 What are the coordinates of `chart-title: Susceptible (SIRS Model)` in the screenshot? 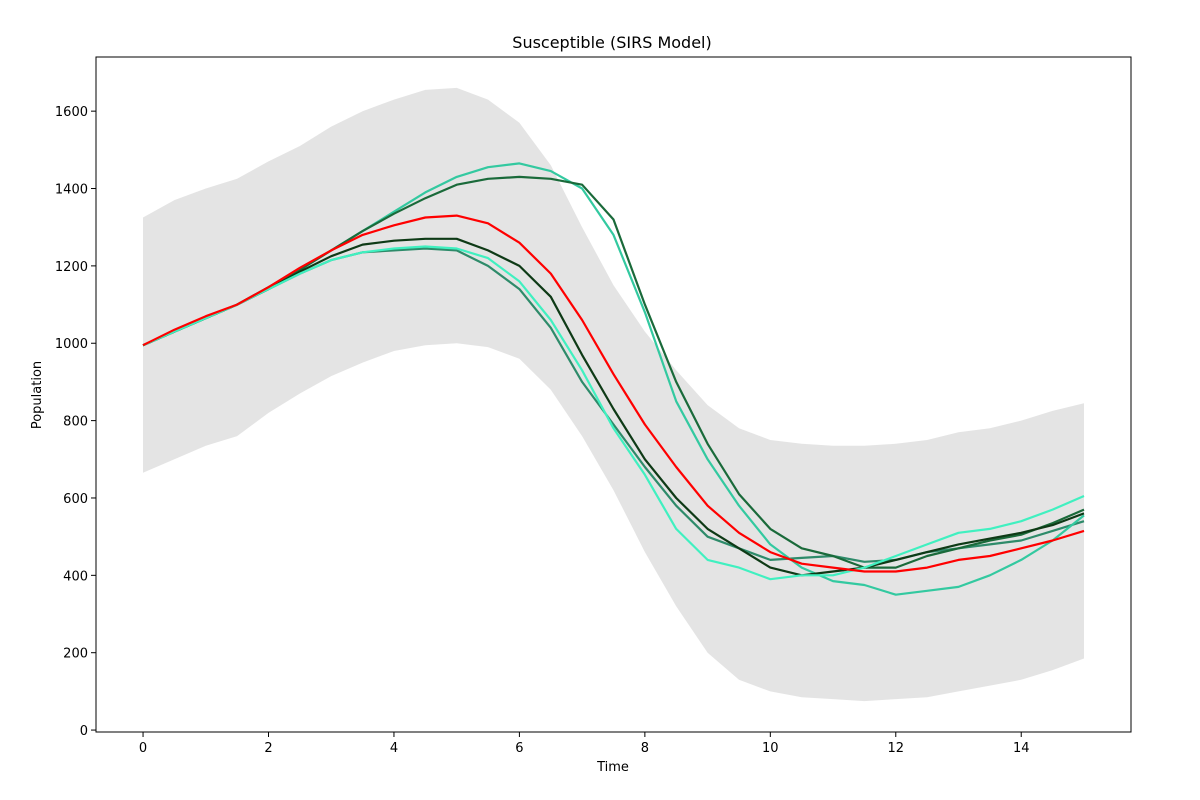 It's located at (611, 42).